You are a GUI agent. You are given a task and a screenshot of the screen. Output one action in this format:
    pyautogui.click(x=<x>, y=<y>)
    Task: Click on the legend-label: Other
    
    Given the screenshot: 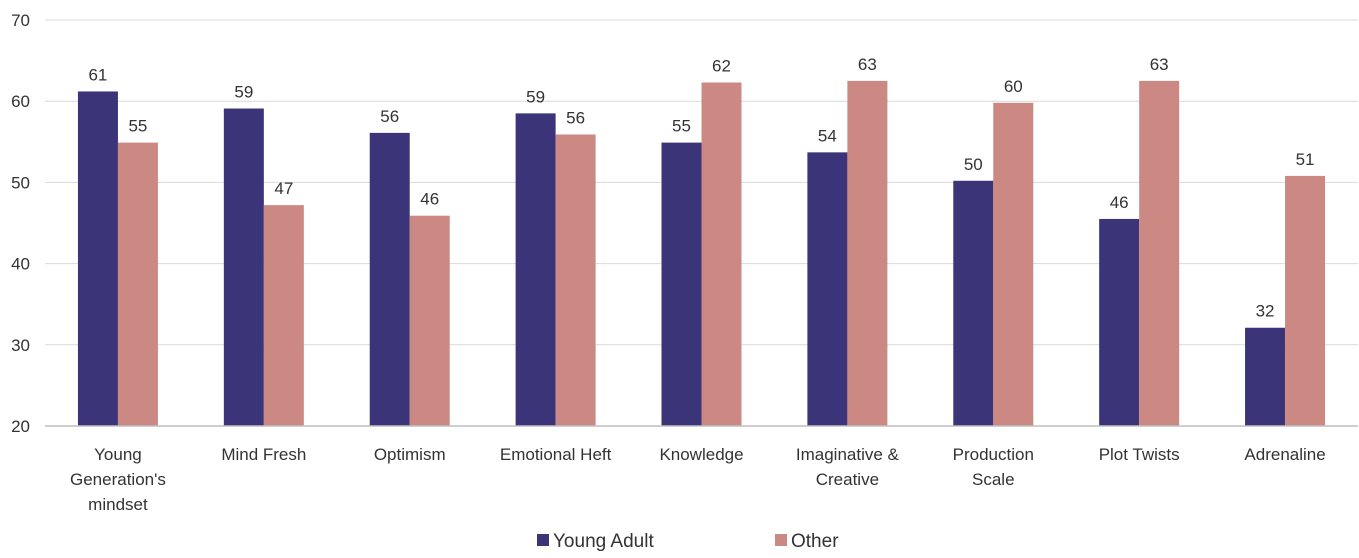 What is the action you would take?
    pyautogui.click(x=815, y=541)
    